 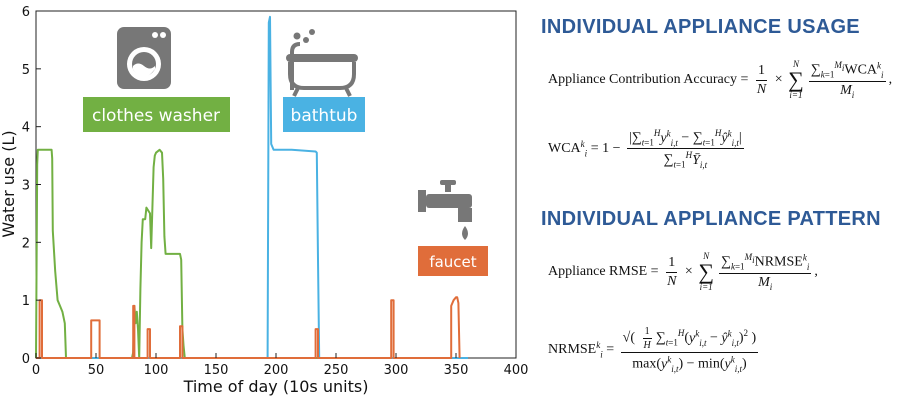 I want to click on bathtub-icon, so click(x=322, y=63).